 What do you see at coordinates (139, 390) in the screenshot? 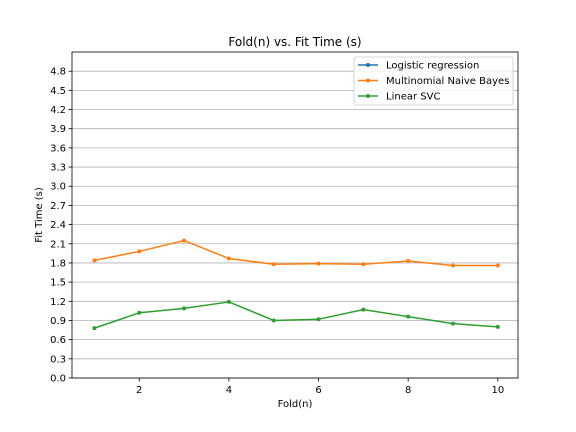
I see `x-tick-label: 2` at bounding box center [139, 390].